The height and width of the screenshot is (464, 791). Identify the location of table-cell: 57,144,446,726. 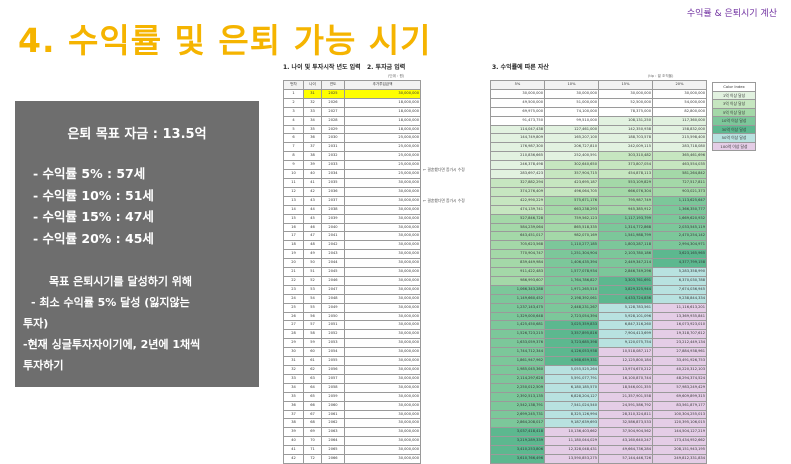
(625, 459).